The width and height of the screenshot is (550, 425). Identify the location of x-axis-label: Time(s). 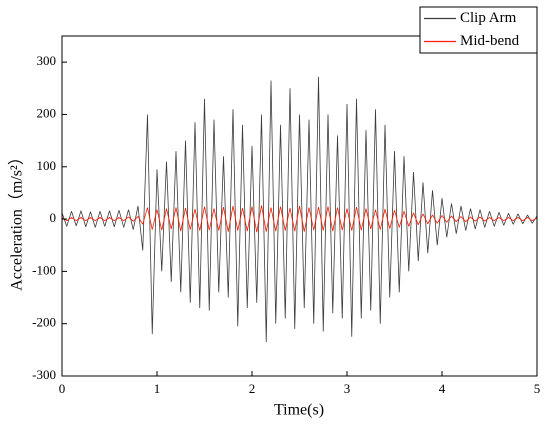
(299, 410).